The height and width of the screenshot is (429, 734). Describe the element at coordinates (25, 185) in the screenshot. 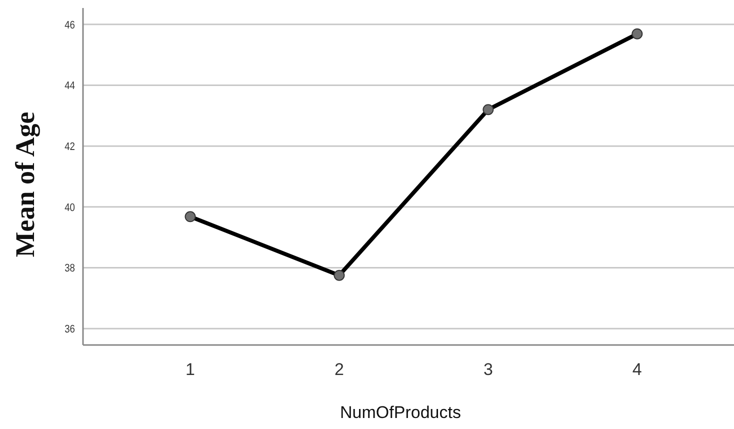

I see `y-axis-title: Mean of Age` at that location.